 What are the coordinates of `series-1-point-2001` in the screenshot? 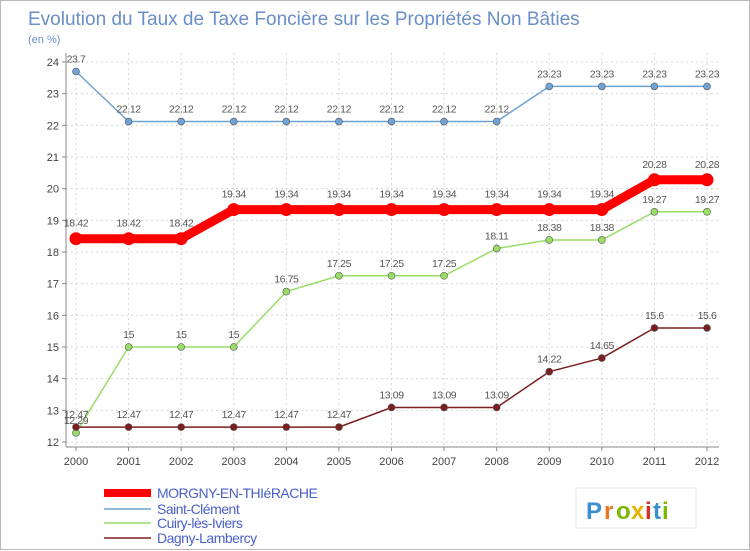 It's located at (128, 121).